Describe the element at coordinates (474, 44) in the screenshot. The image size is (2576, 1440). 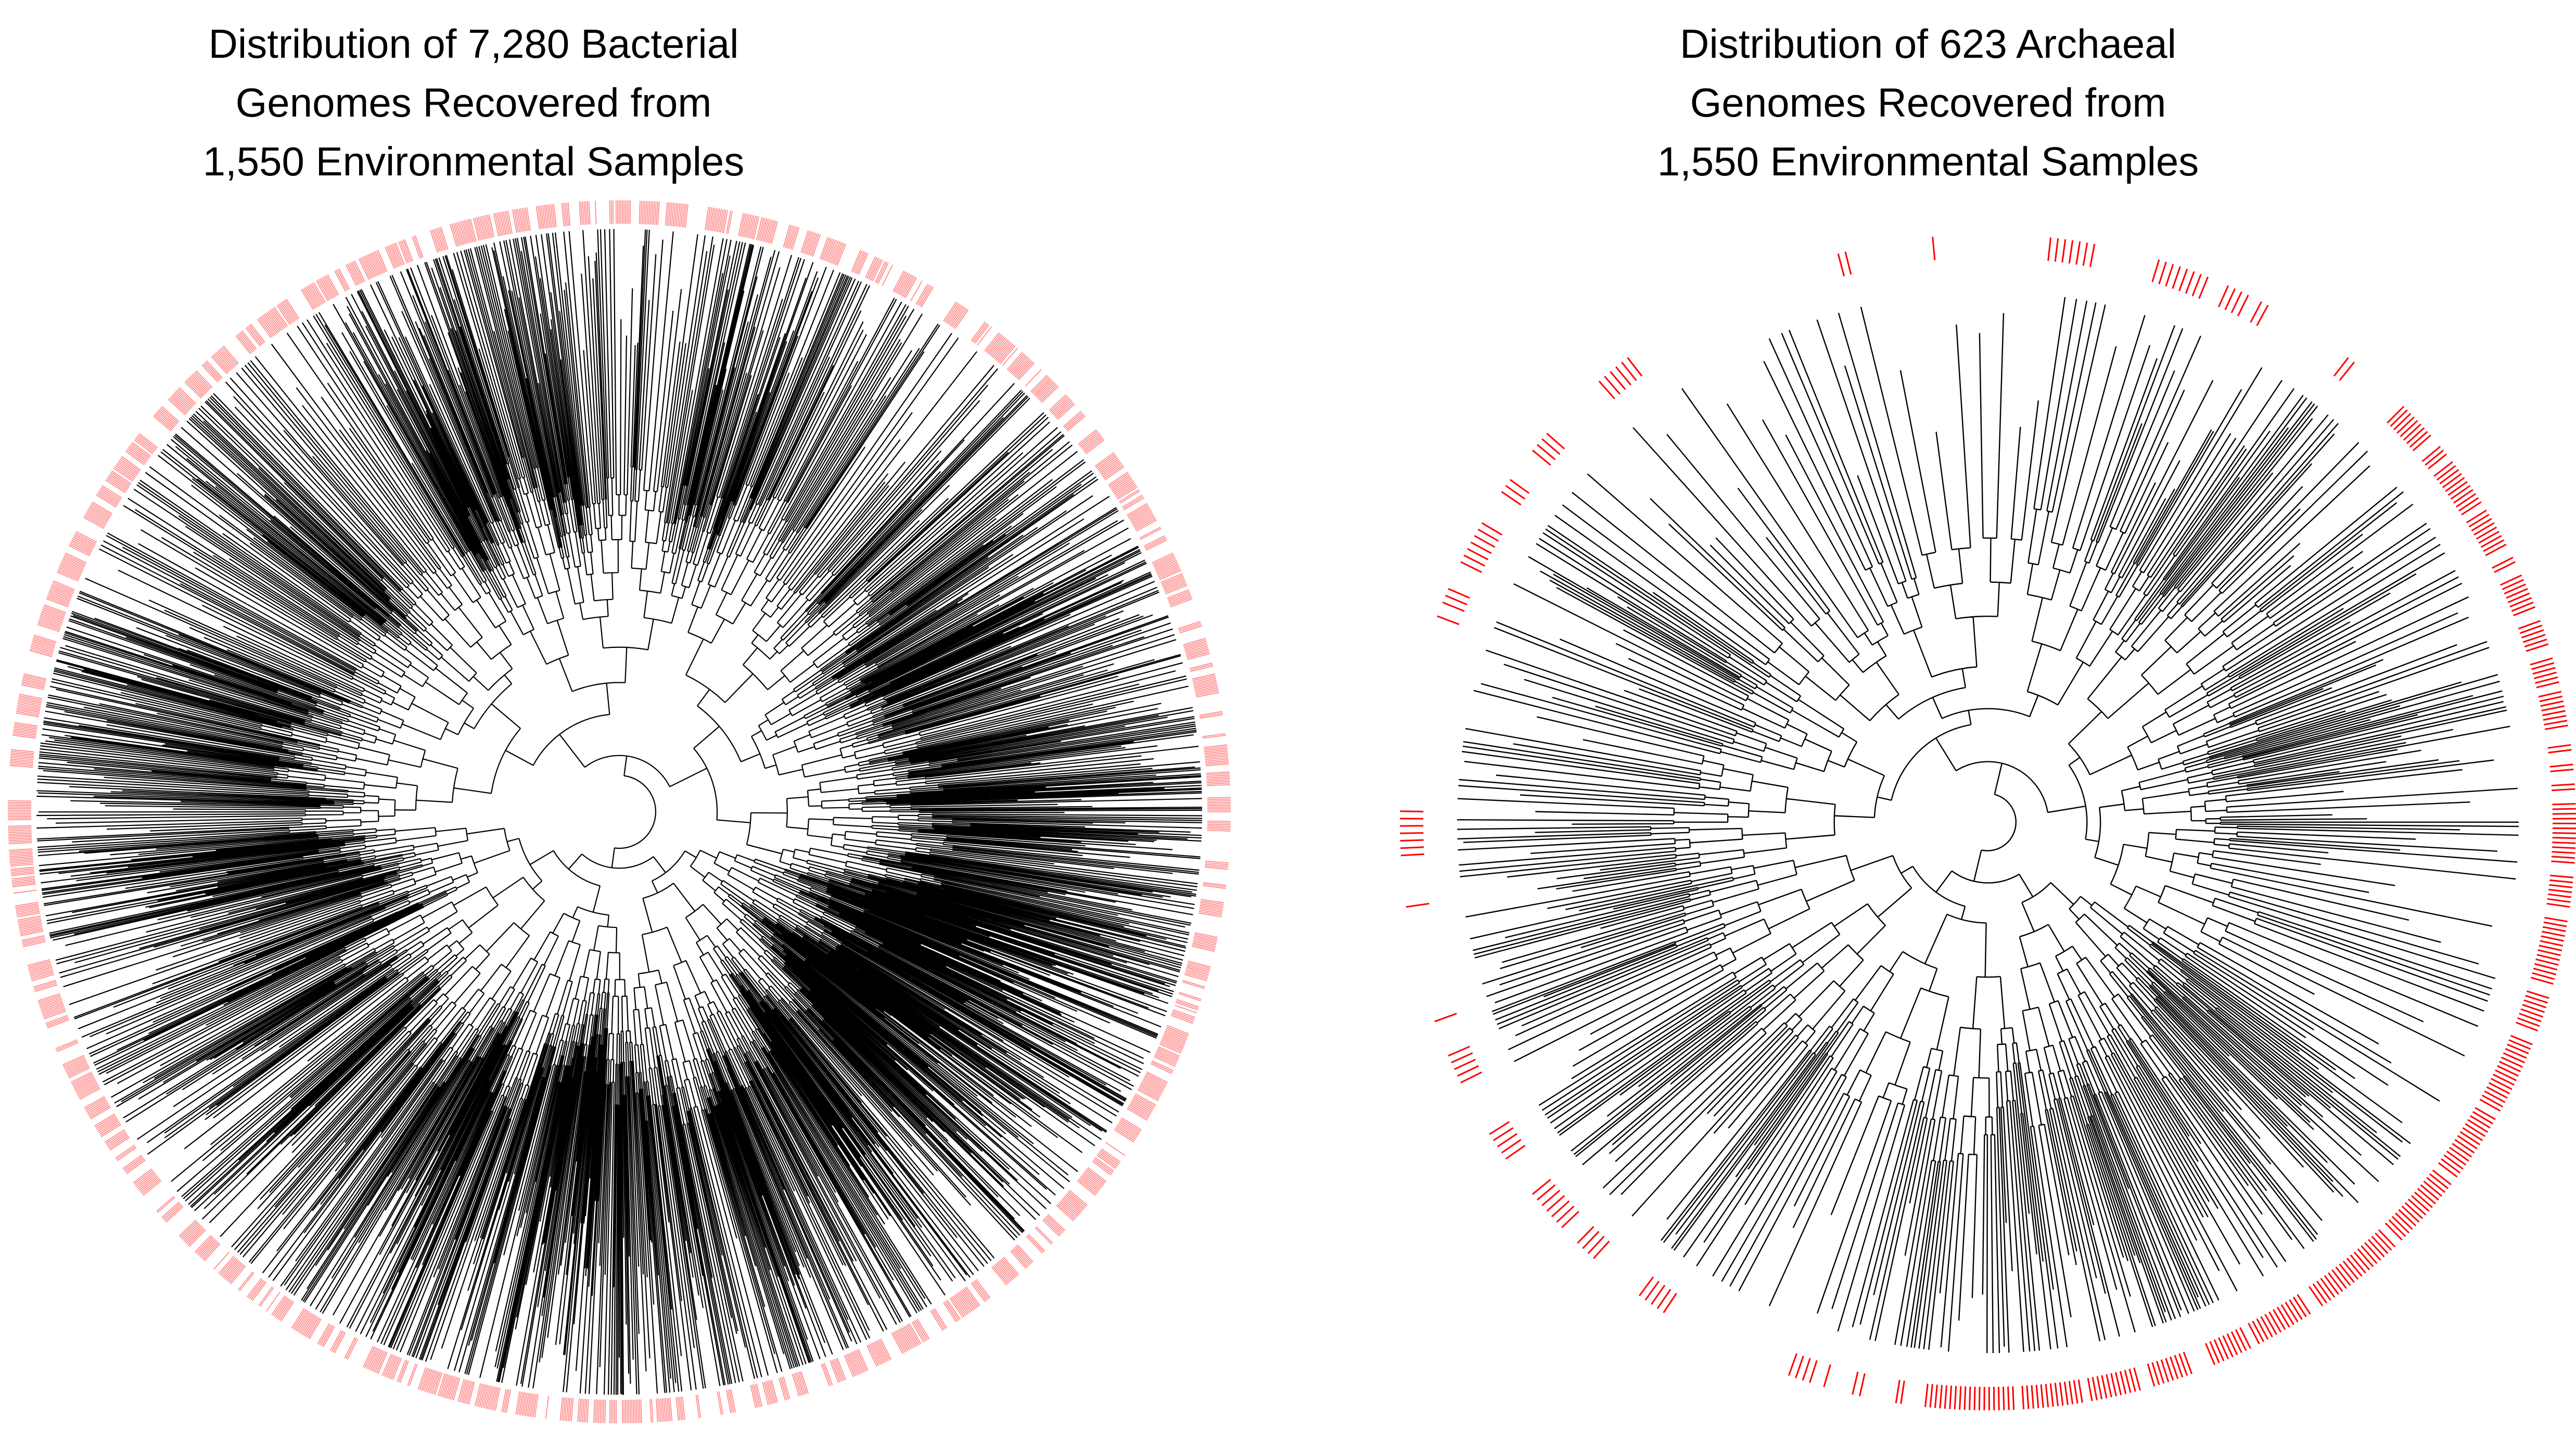
I see `title-line-1: Distribution of 7,280 Bacterial` at that location.